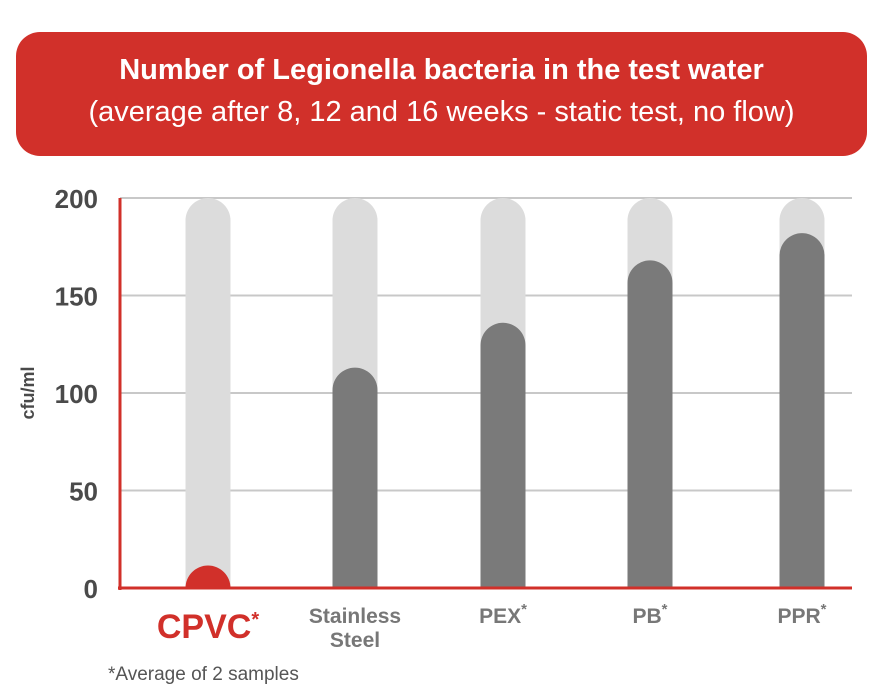 This screenshot has height=691, width=883. I want to click on x-tick-label-2-line2: Steel, so click(355, 640).